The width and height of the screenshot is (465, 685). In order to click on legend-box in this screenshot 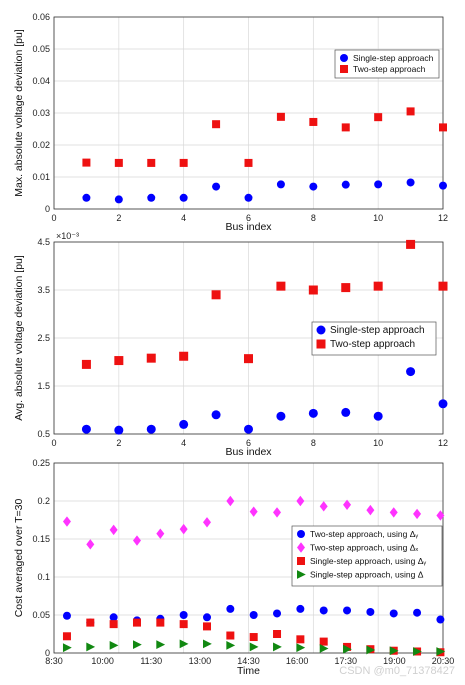, I will do `click(374, 338)`.